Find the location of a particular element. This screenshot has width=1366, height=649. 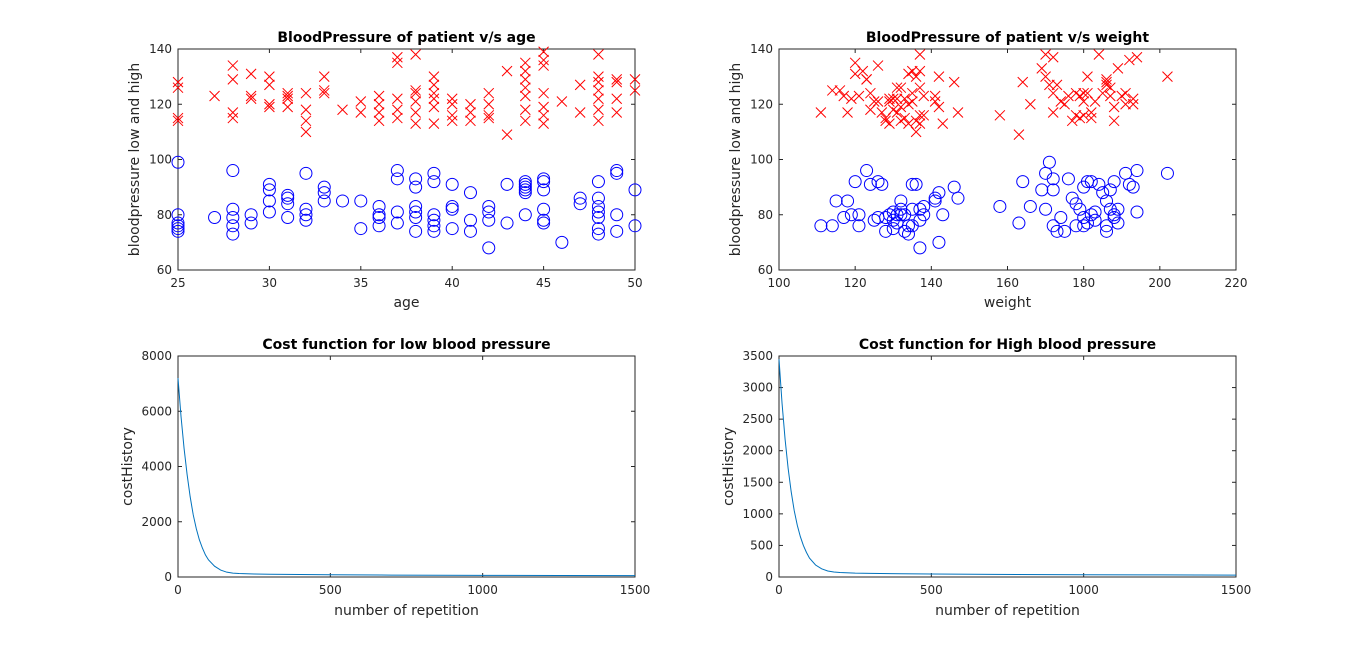

y-tick-label: 140 is located at coordinates (761, 49).